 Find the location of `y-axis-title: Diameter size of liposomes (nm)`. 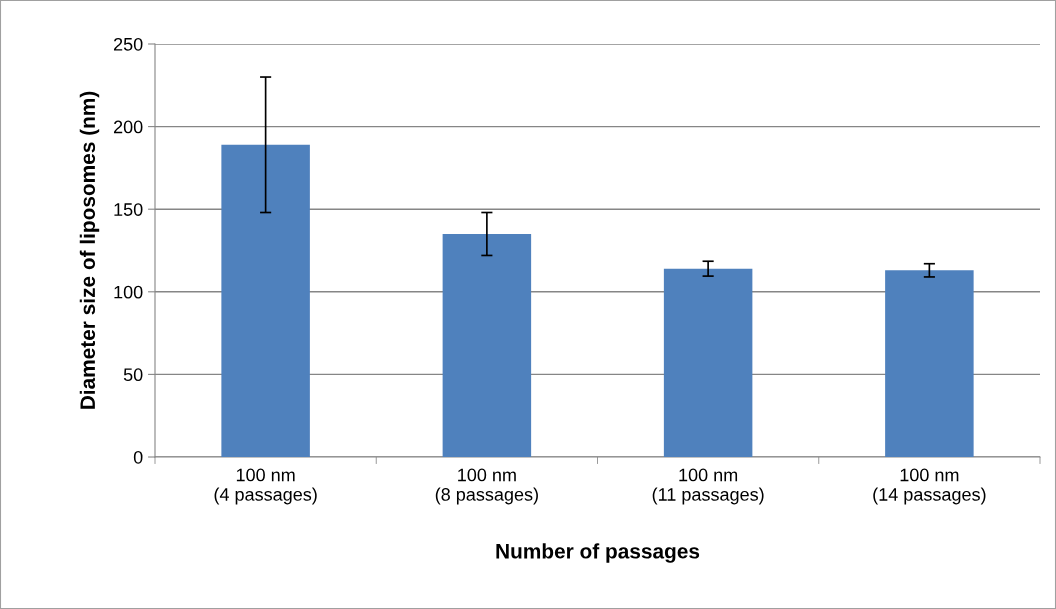

y-axis-title: Diameter size of liposomes (nm) is located at coordinates (89, 250).